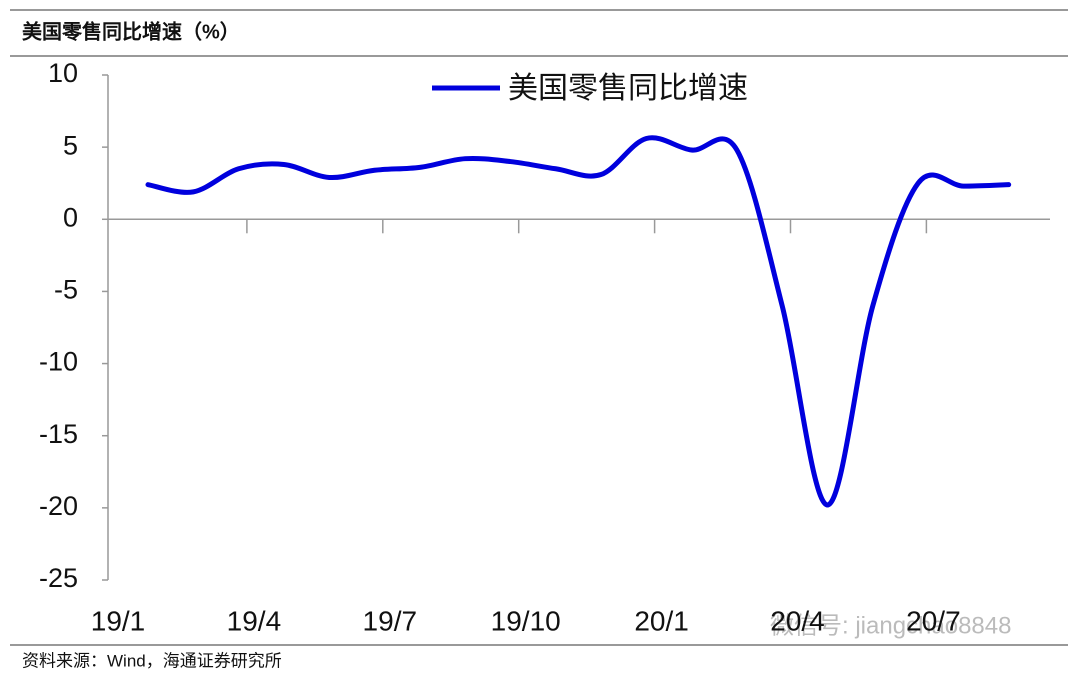 The width and height of the screenshot is (1080, 683). Describe the element at coordinates (70, 217) in the screenshot. I see `y-tick-label: 0` at that location.